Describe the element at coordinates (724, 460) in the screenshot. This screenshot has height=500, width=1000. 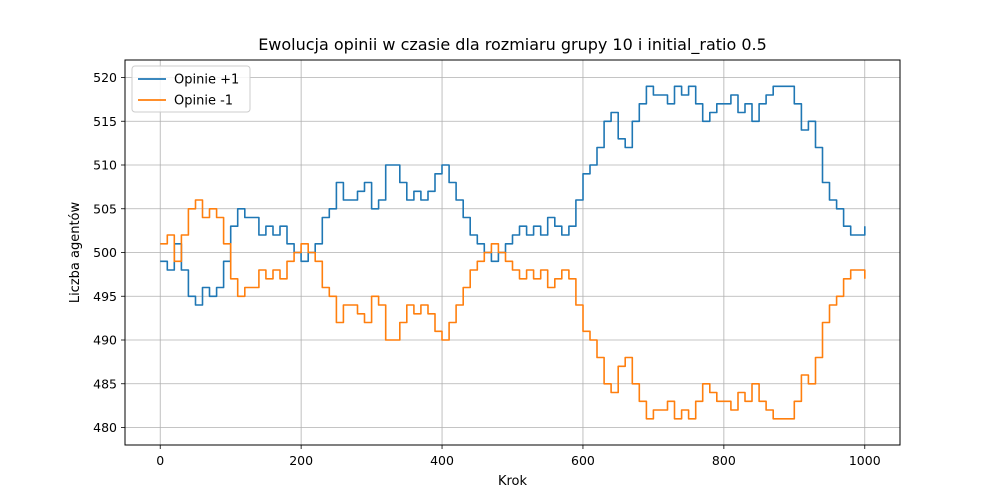
I see `x-tick-label: 800` at that location.